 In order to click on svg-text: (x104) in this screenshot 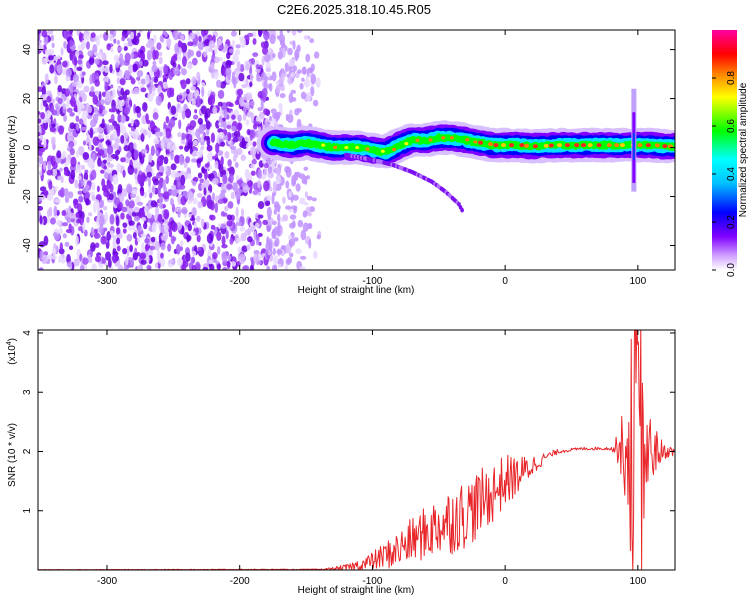, I will do `click(12, 351)`.